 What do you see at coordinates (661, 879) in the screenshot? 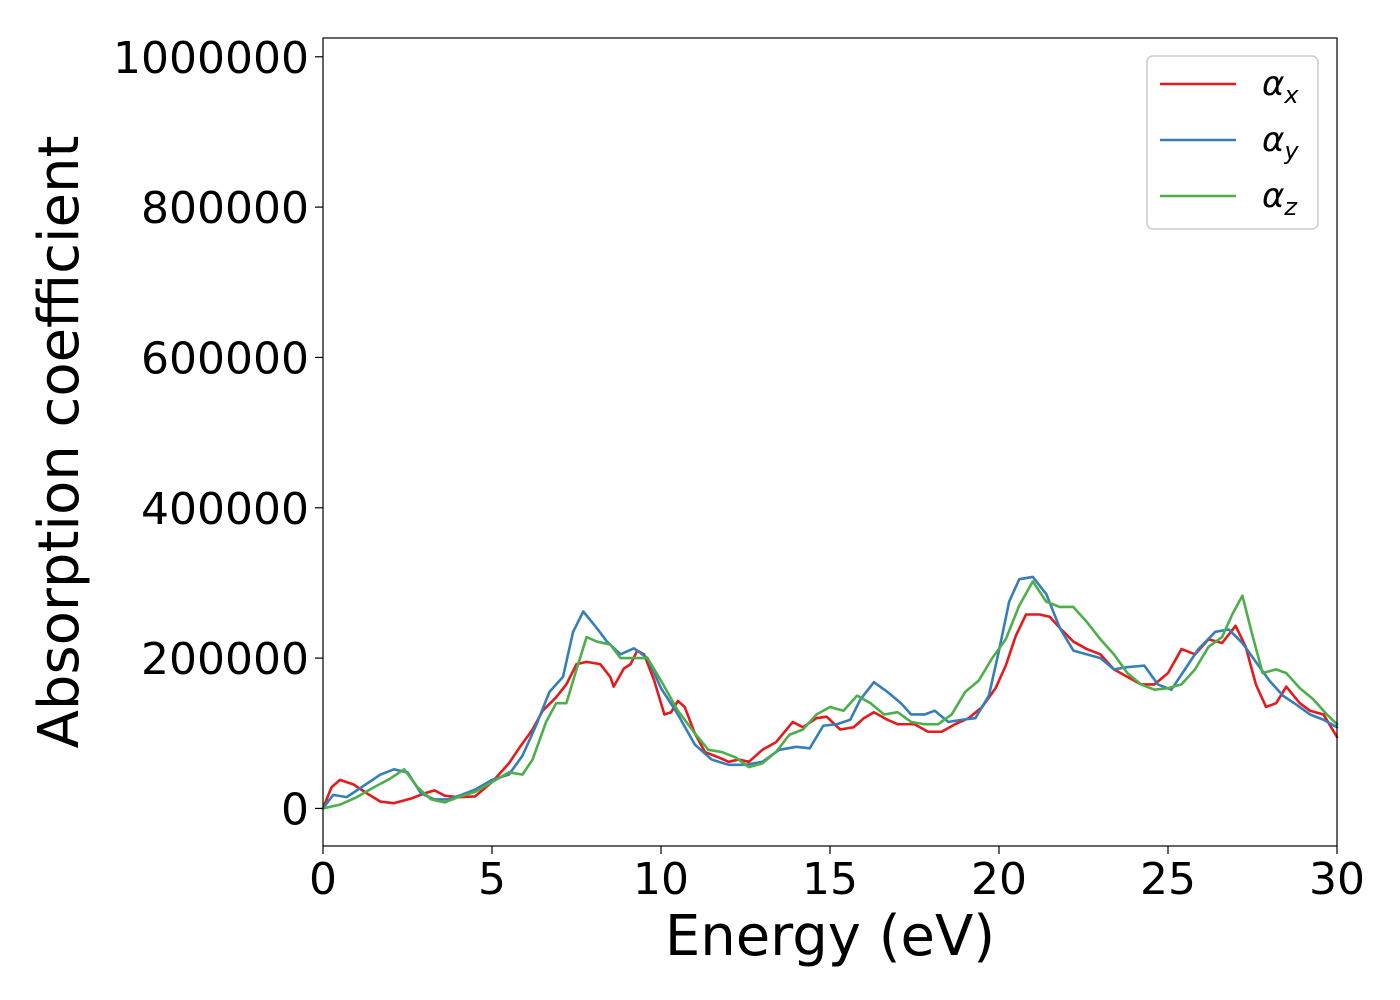
I see `x-tick-label: 10` at bounding box center [661, 879].